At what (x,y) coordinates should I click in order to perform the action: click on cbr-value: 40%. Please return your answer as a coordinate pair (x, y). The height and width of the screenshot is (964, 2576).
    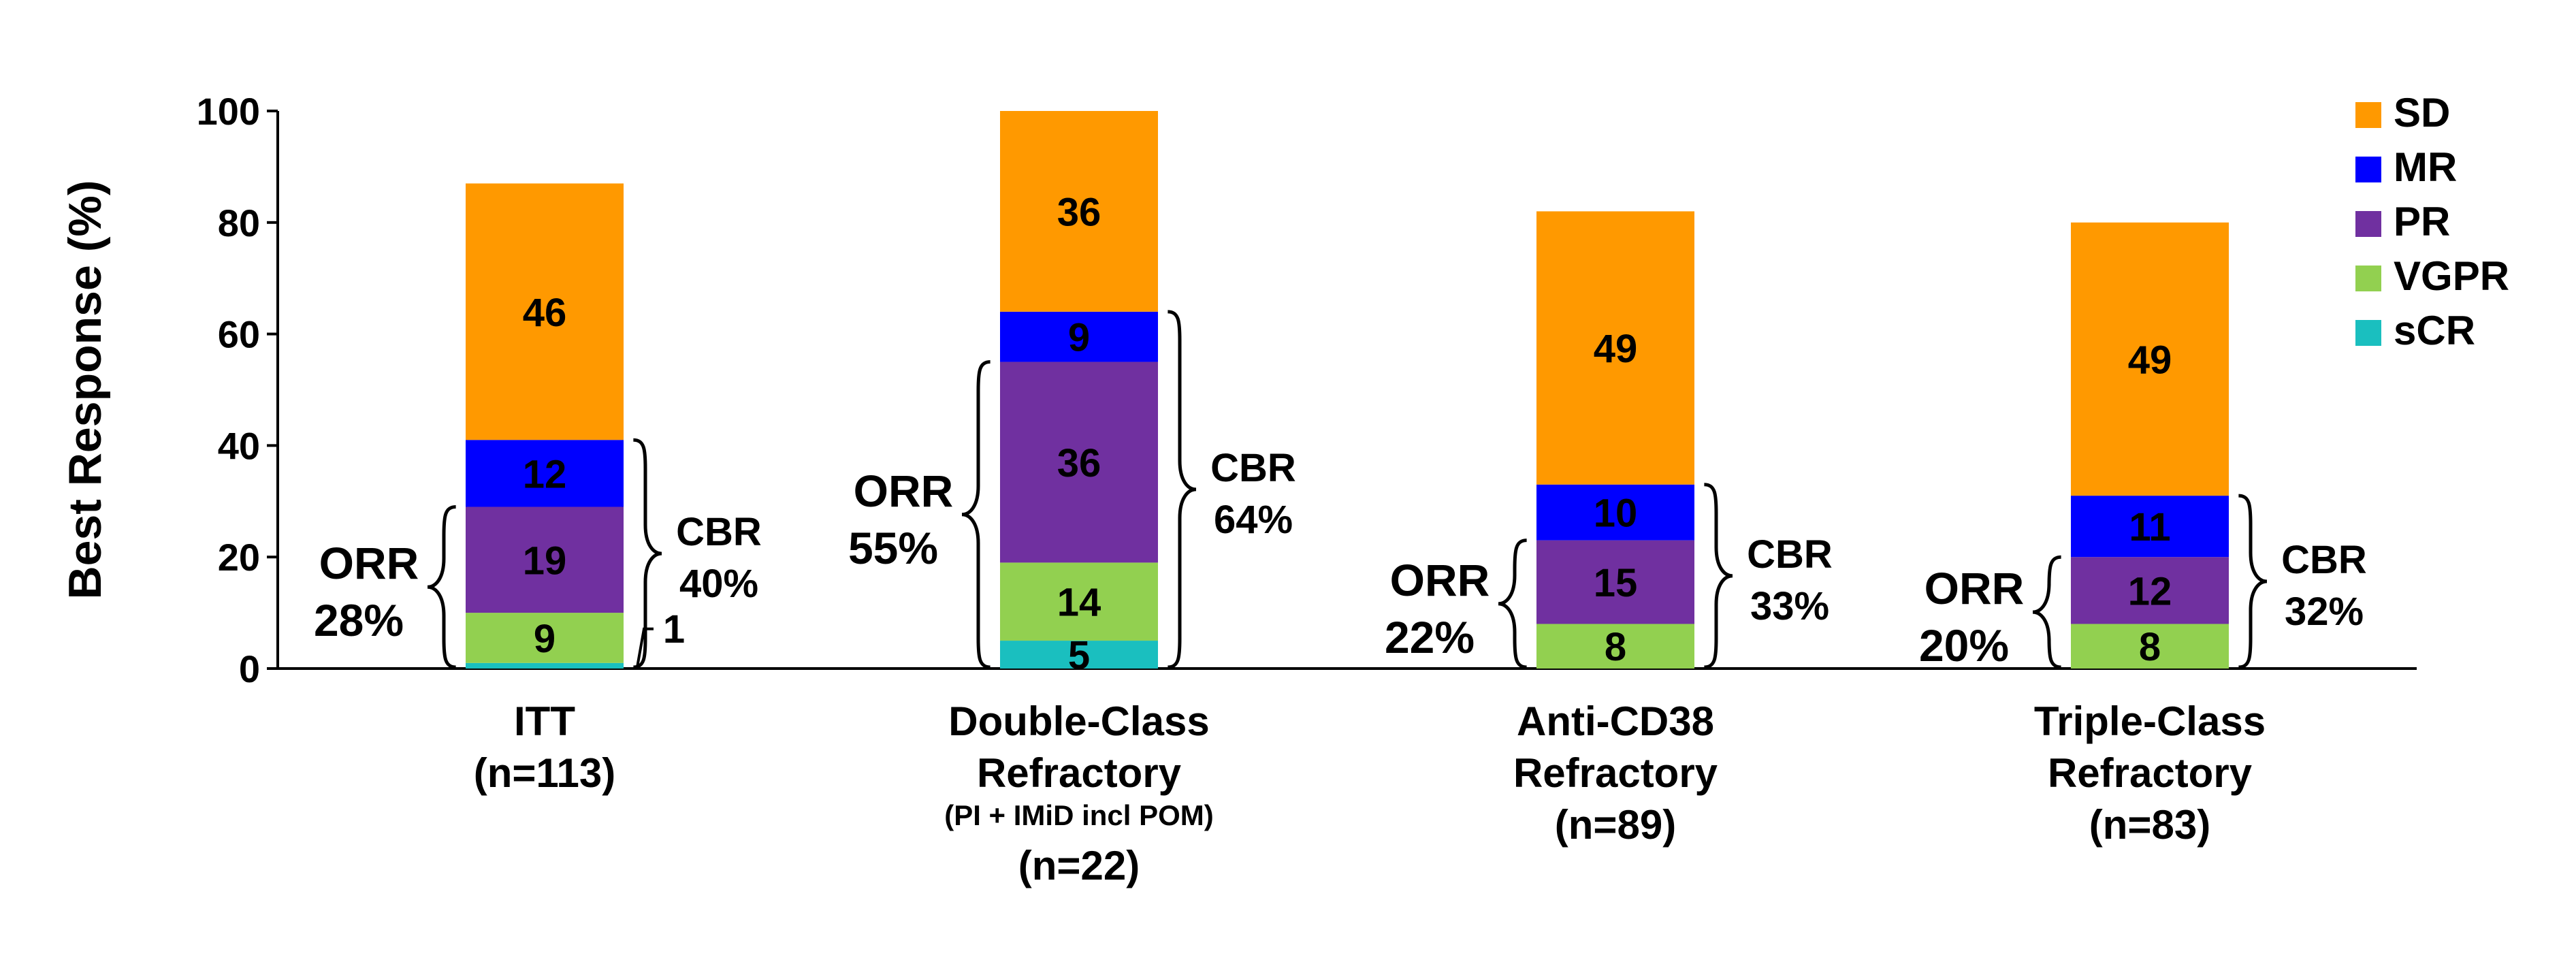
    Looking at the image, I should click on (719, 584).